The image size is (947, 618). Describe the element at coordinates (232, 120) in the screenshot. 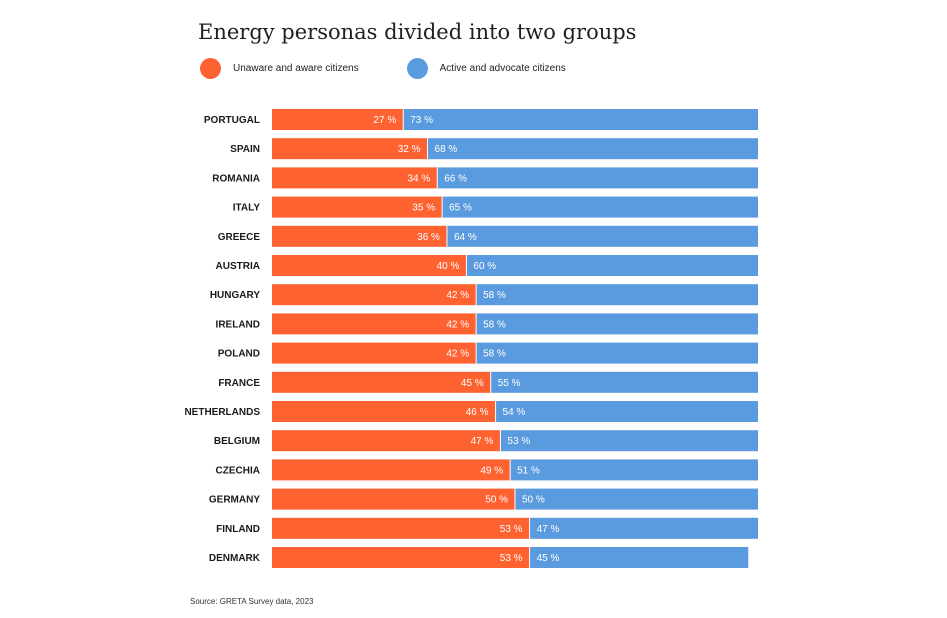

I see `category-label-portugal: PORTUGAL` at that location.